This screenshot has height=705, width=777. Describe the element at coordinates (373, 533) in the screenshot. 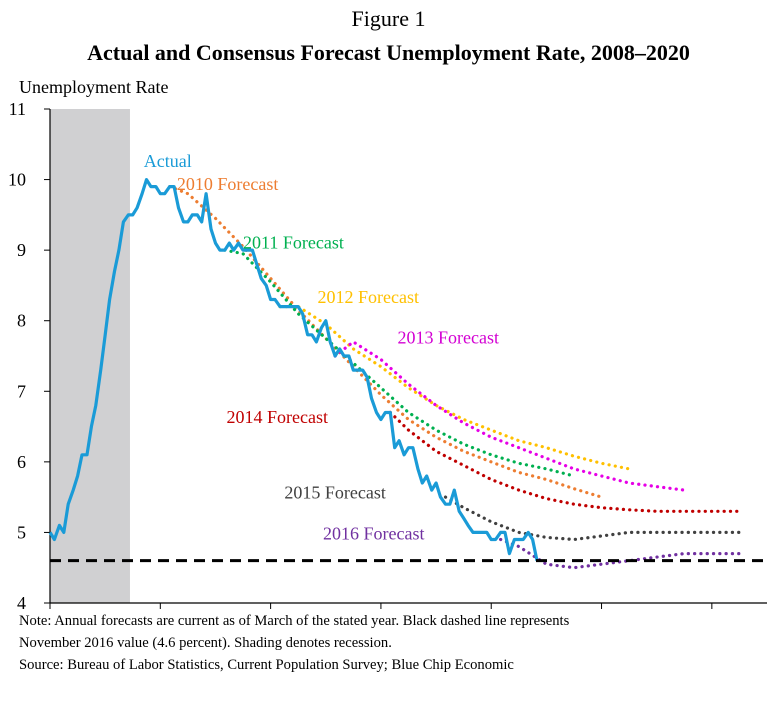

I see `series-label-2016-forecast: 2016 Forecast` at that location.